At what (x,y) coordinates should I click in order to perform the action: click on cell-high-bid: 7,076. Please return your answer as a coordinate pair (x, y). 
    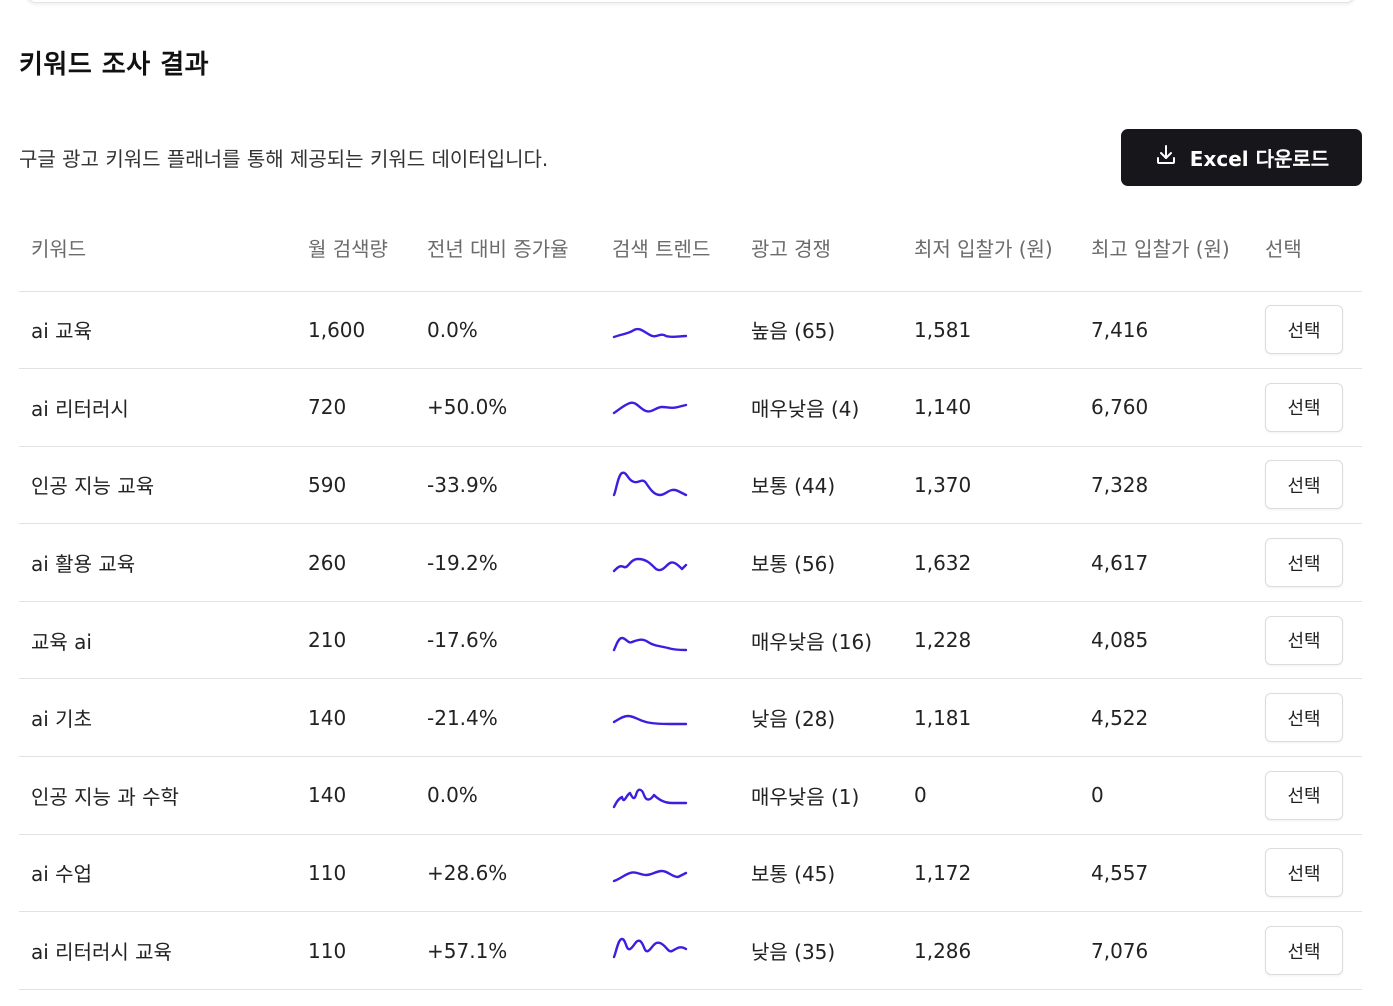
    Looking at the image, I should click on (1168, 950).